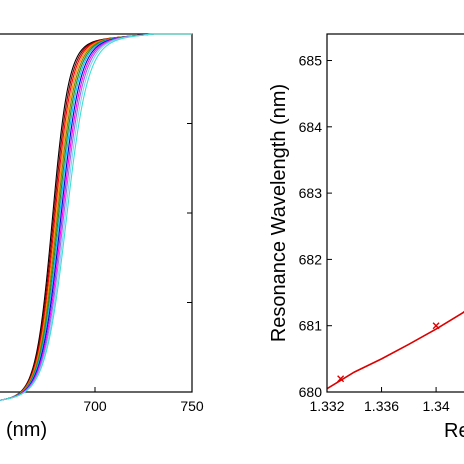 The image size is (464, 464). I want to click on right-fit-line, so click(395, 350).